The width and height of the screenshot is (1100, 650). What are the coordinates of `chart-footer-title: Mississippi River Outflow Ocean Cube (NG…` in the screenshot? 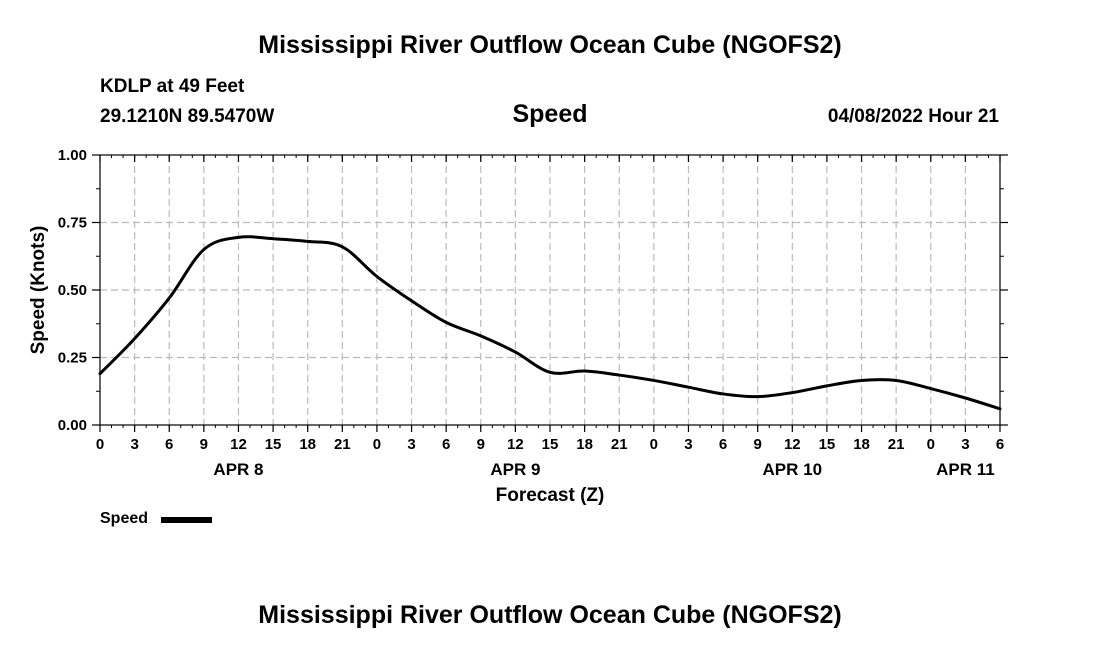 It's located at (550, 615).